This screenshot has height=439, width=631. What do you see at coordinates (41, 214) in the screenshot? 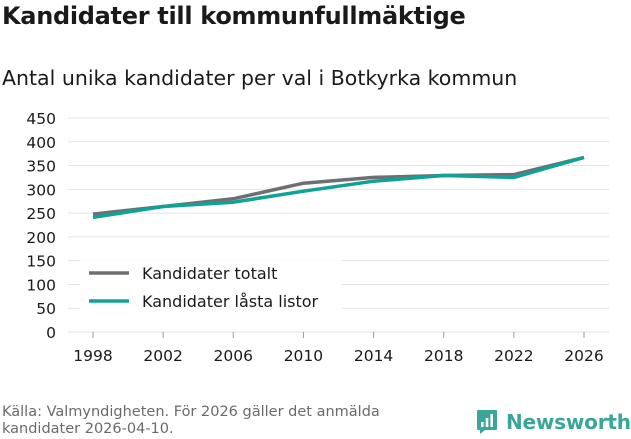
I see `y-tick-label: 250` at bounding box center [41, 214].